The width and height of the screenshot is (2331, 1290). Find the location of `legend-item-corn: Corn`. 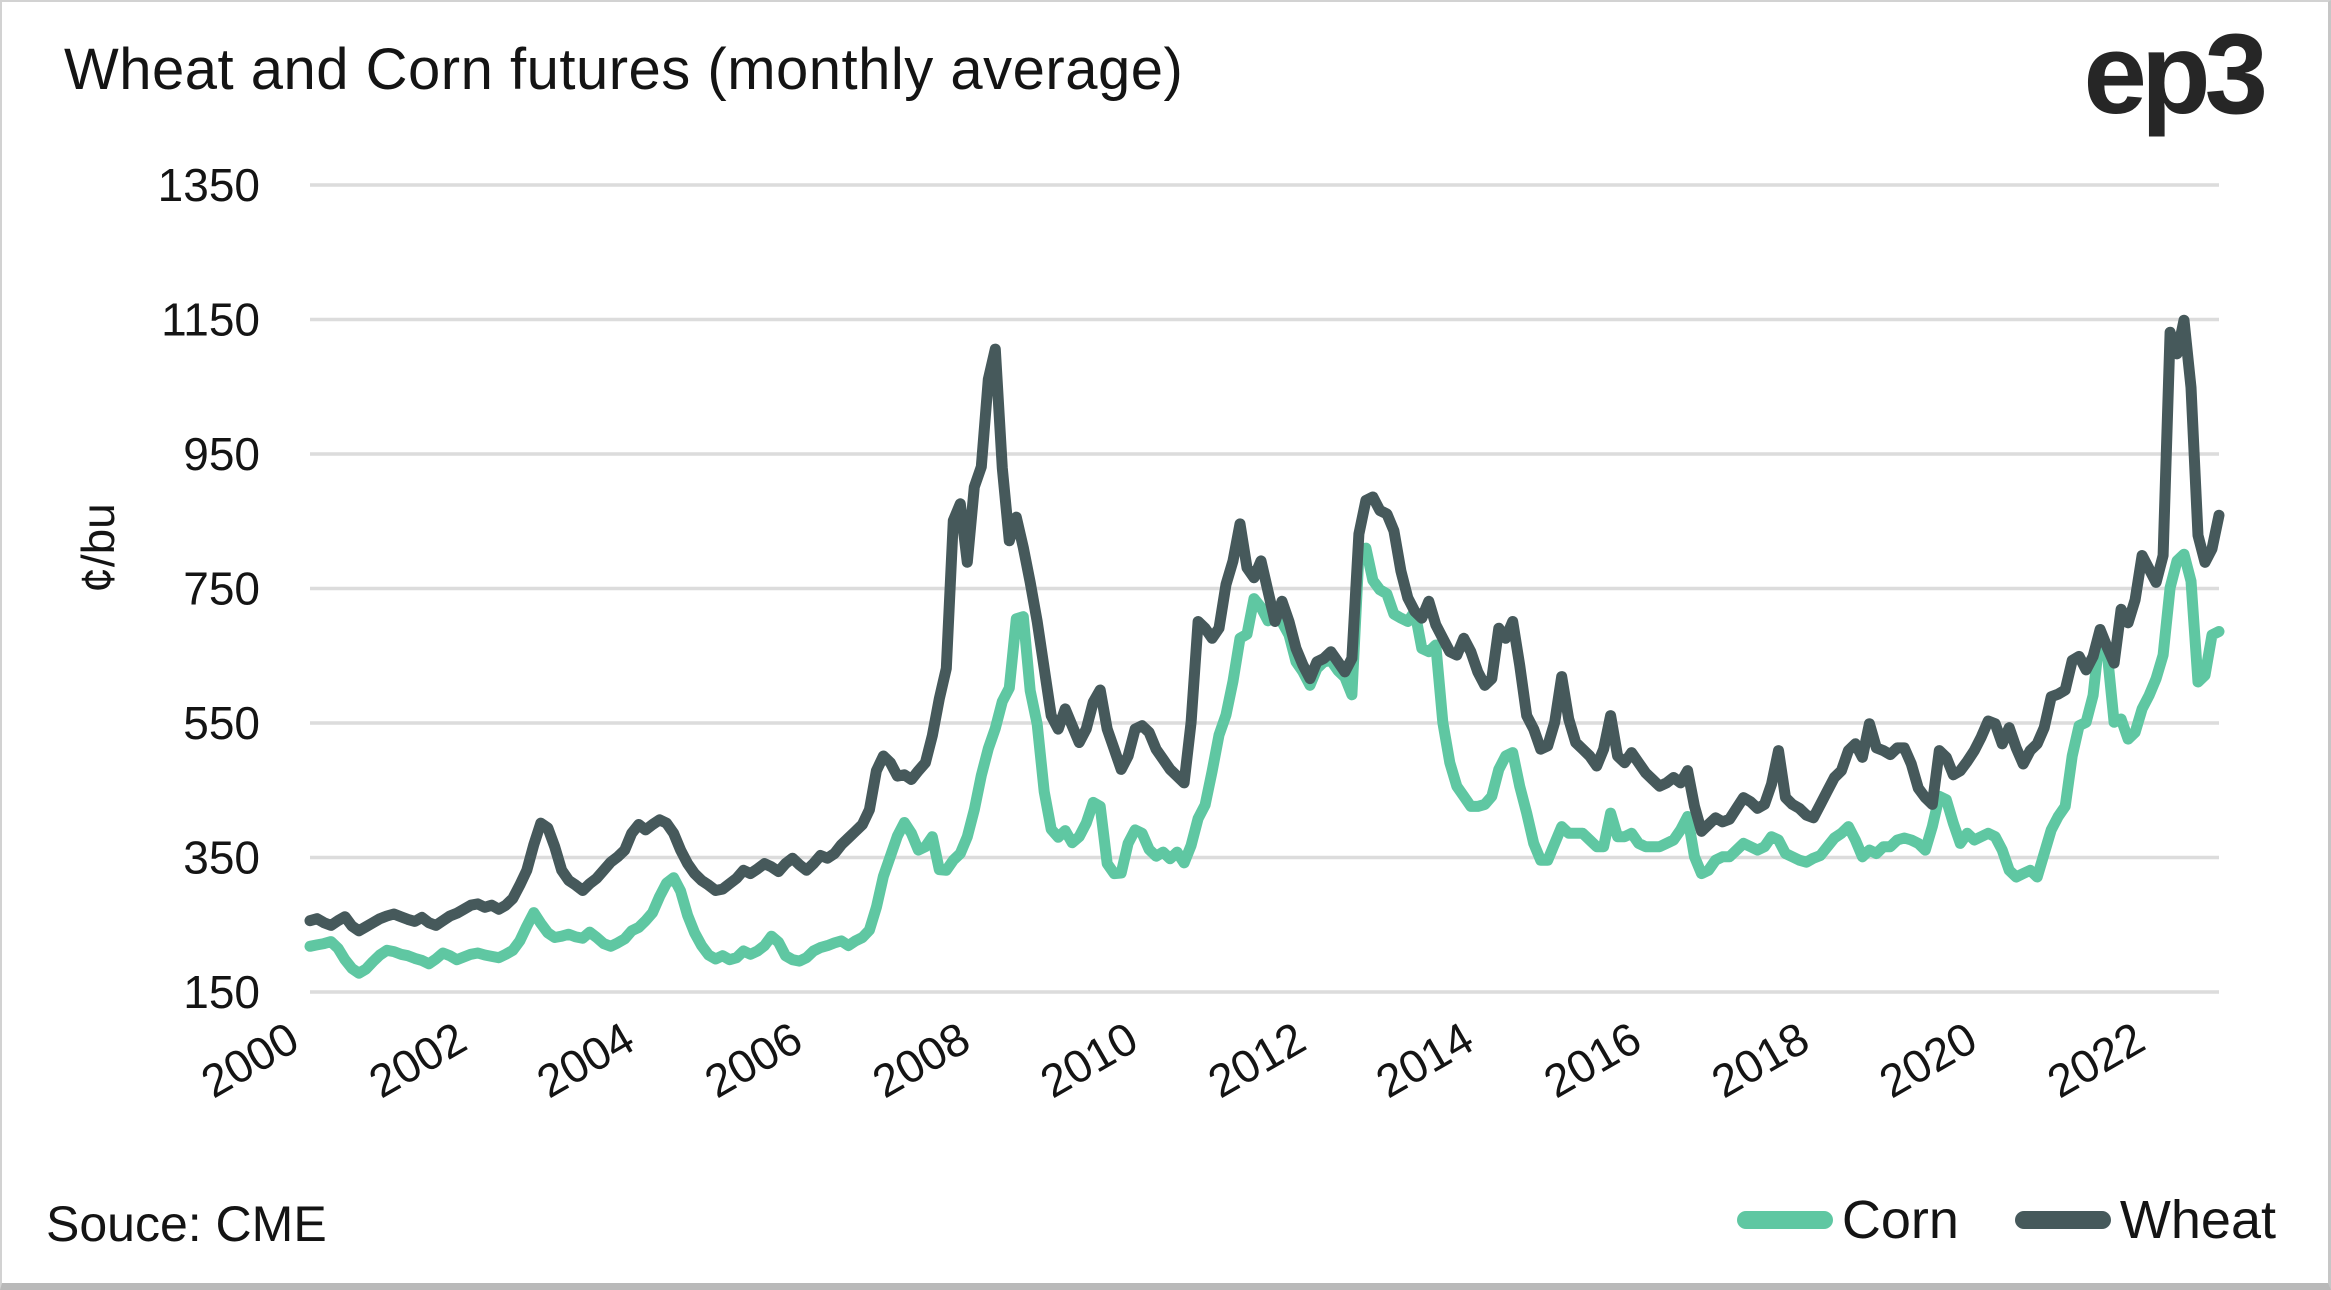

legend-item-corn: Corn is located at coordinates (1847, 1220).